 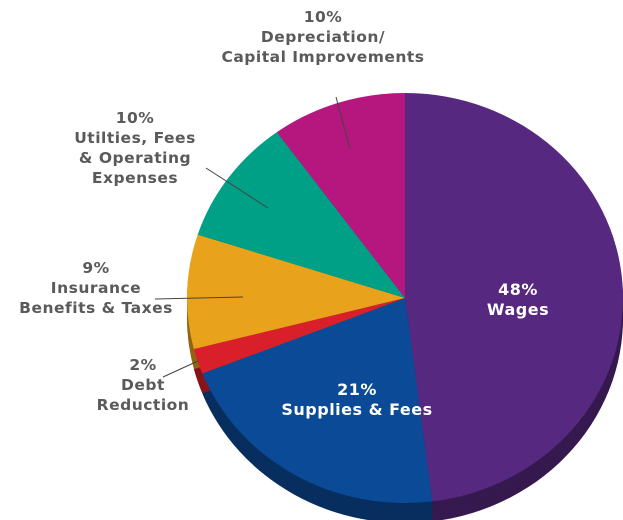 I want to click on category-label: Depreciation/ Capital Improvements, so click(x=323, y=47).